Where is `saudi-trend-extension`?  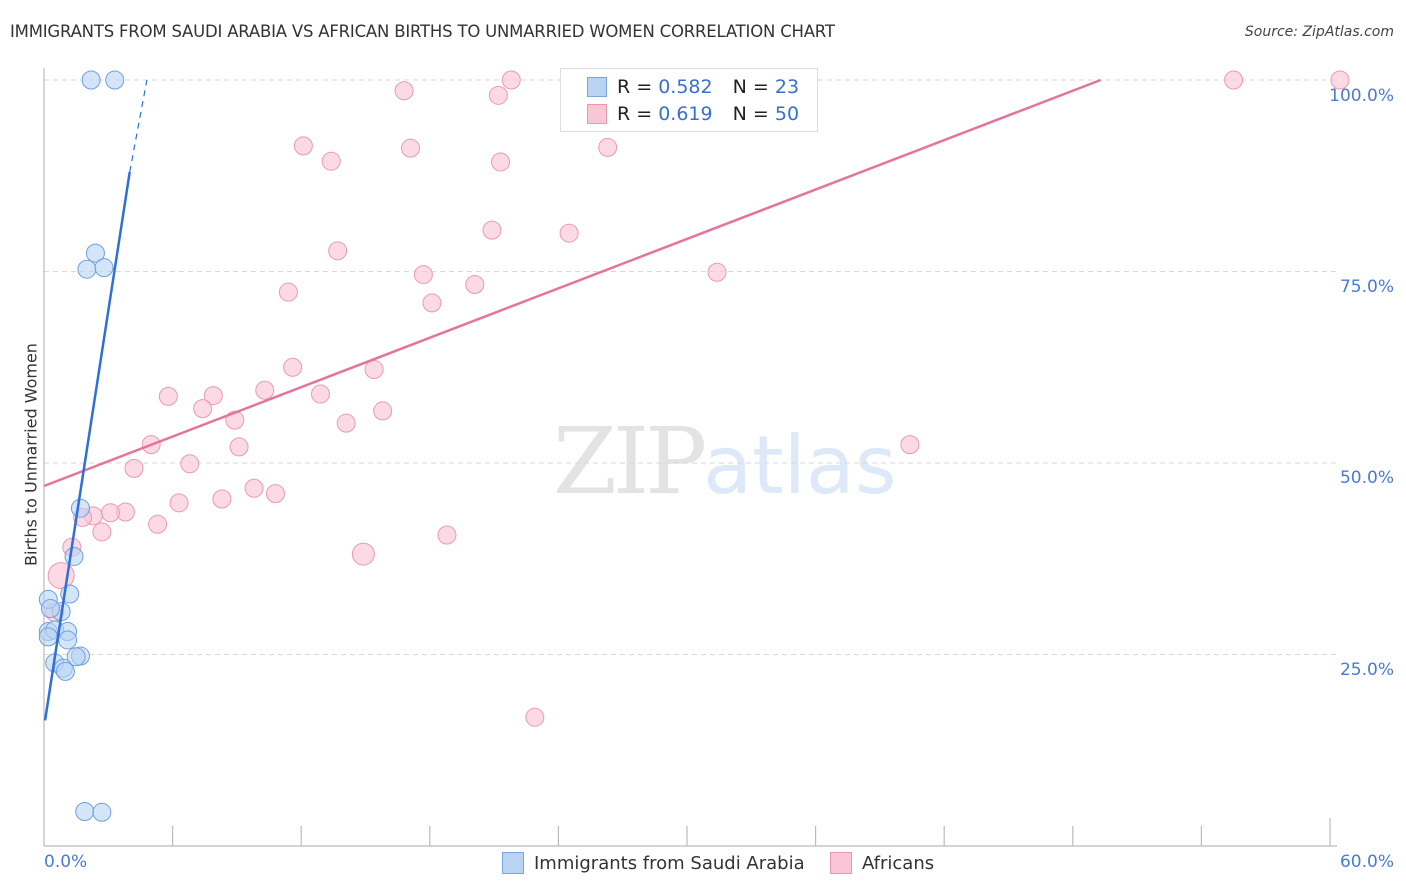 saudi-trend-extension is located at coordinates (138, 126).